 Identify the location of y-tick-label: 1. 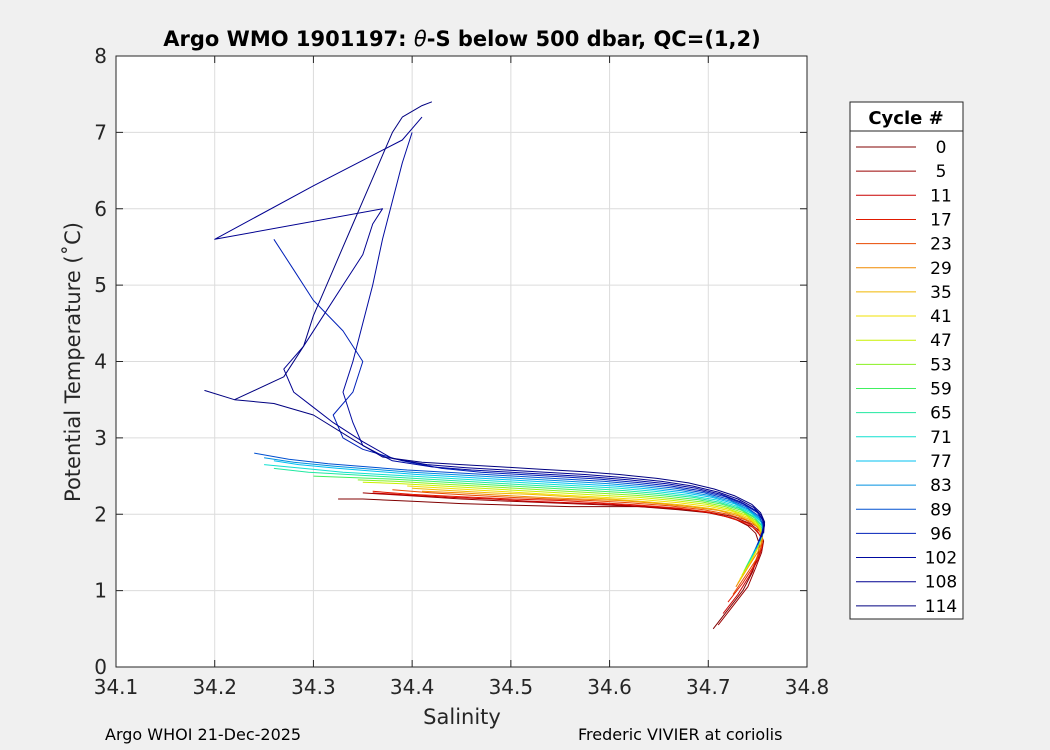
(100, 591).